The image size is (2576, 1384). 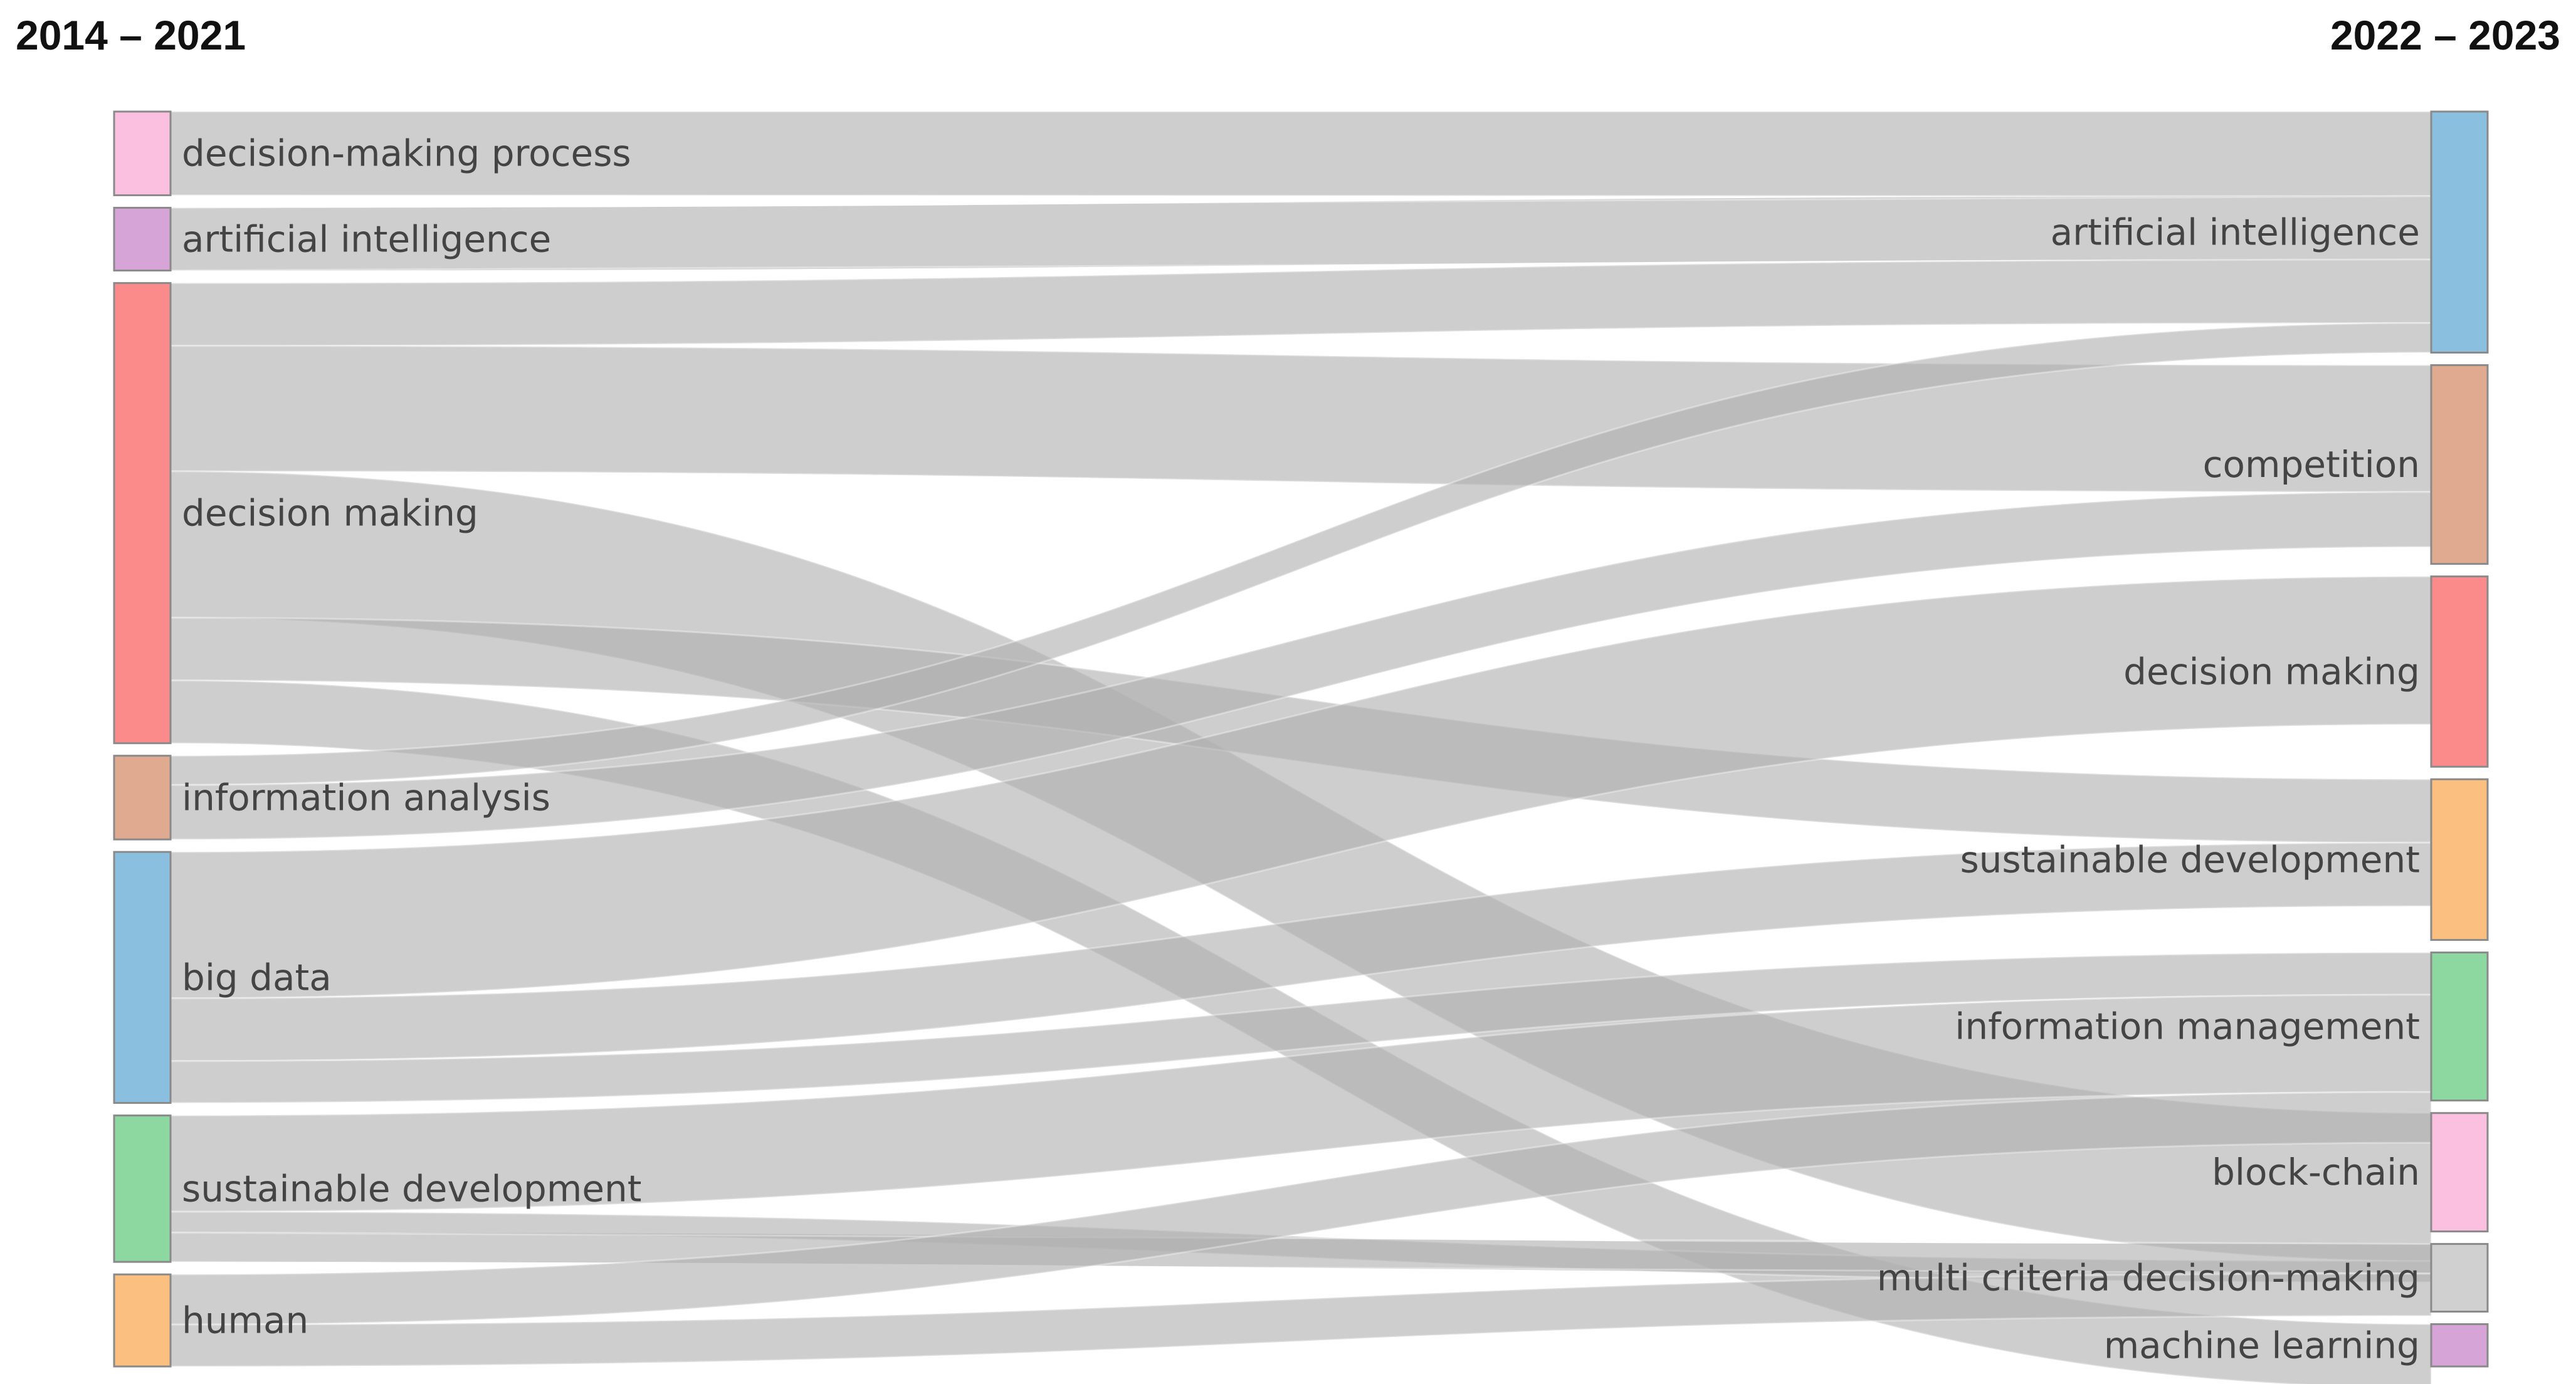 What do you see at coordinates (2459, 859) in the screenshot?
I see `node-right-R4` at bounding box center [2459, 859].